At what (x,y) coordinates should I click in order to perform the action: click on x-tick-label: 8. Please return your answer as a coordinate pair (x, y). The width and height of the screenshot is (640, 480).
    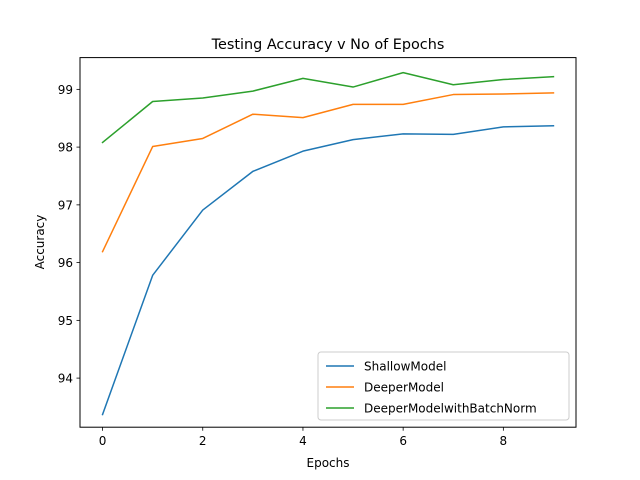
    Looking at the image, I should click on (504, 441).